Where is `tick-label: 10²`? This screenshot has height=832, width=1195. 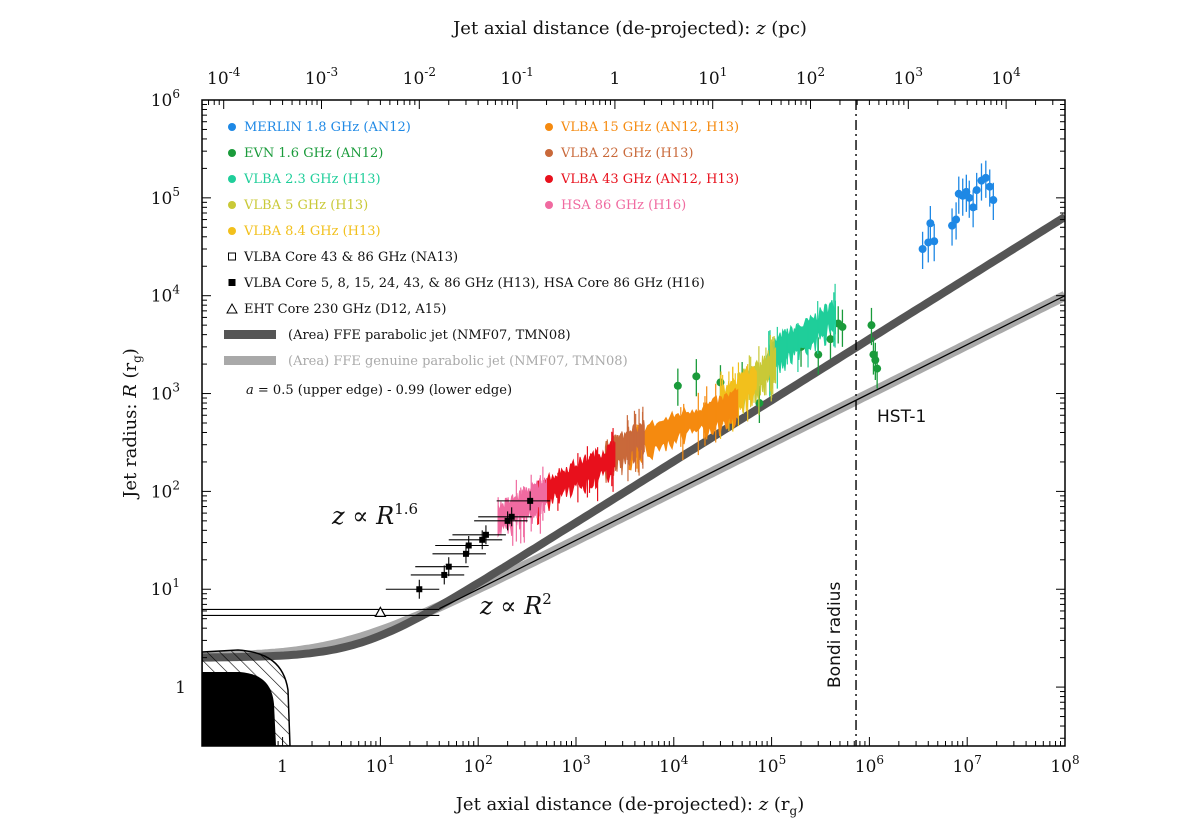 tick-label: 10² is located at coordinates (165, 490).